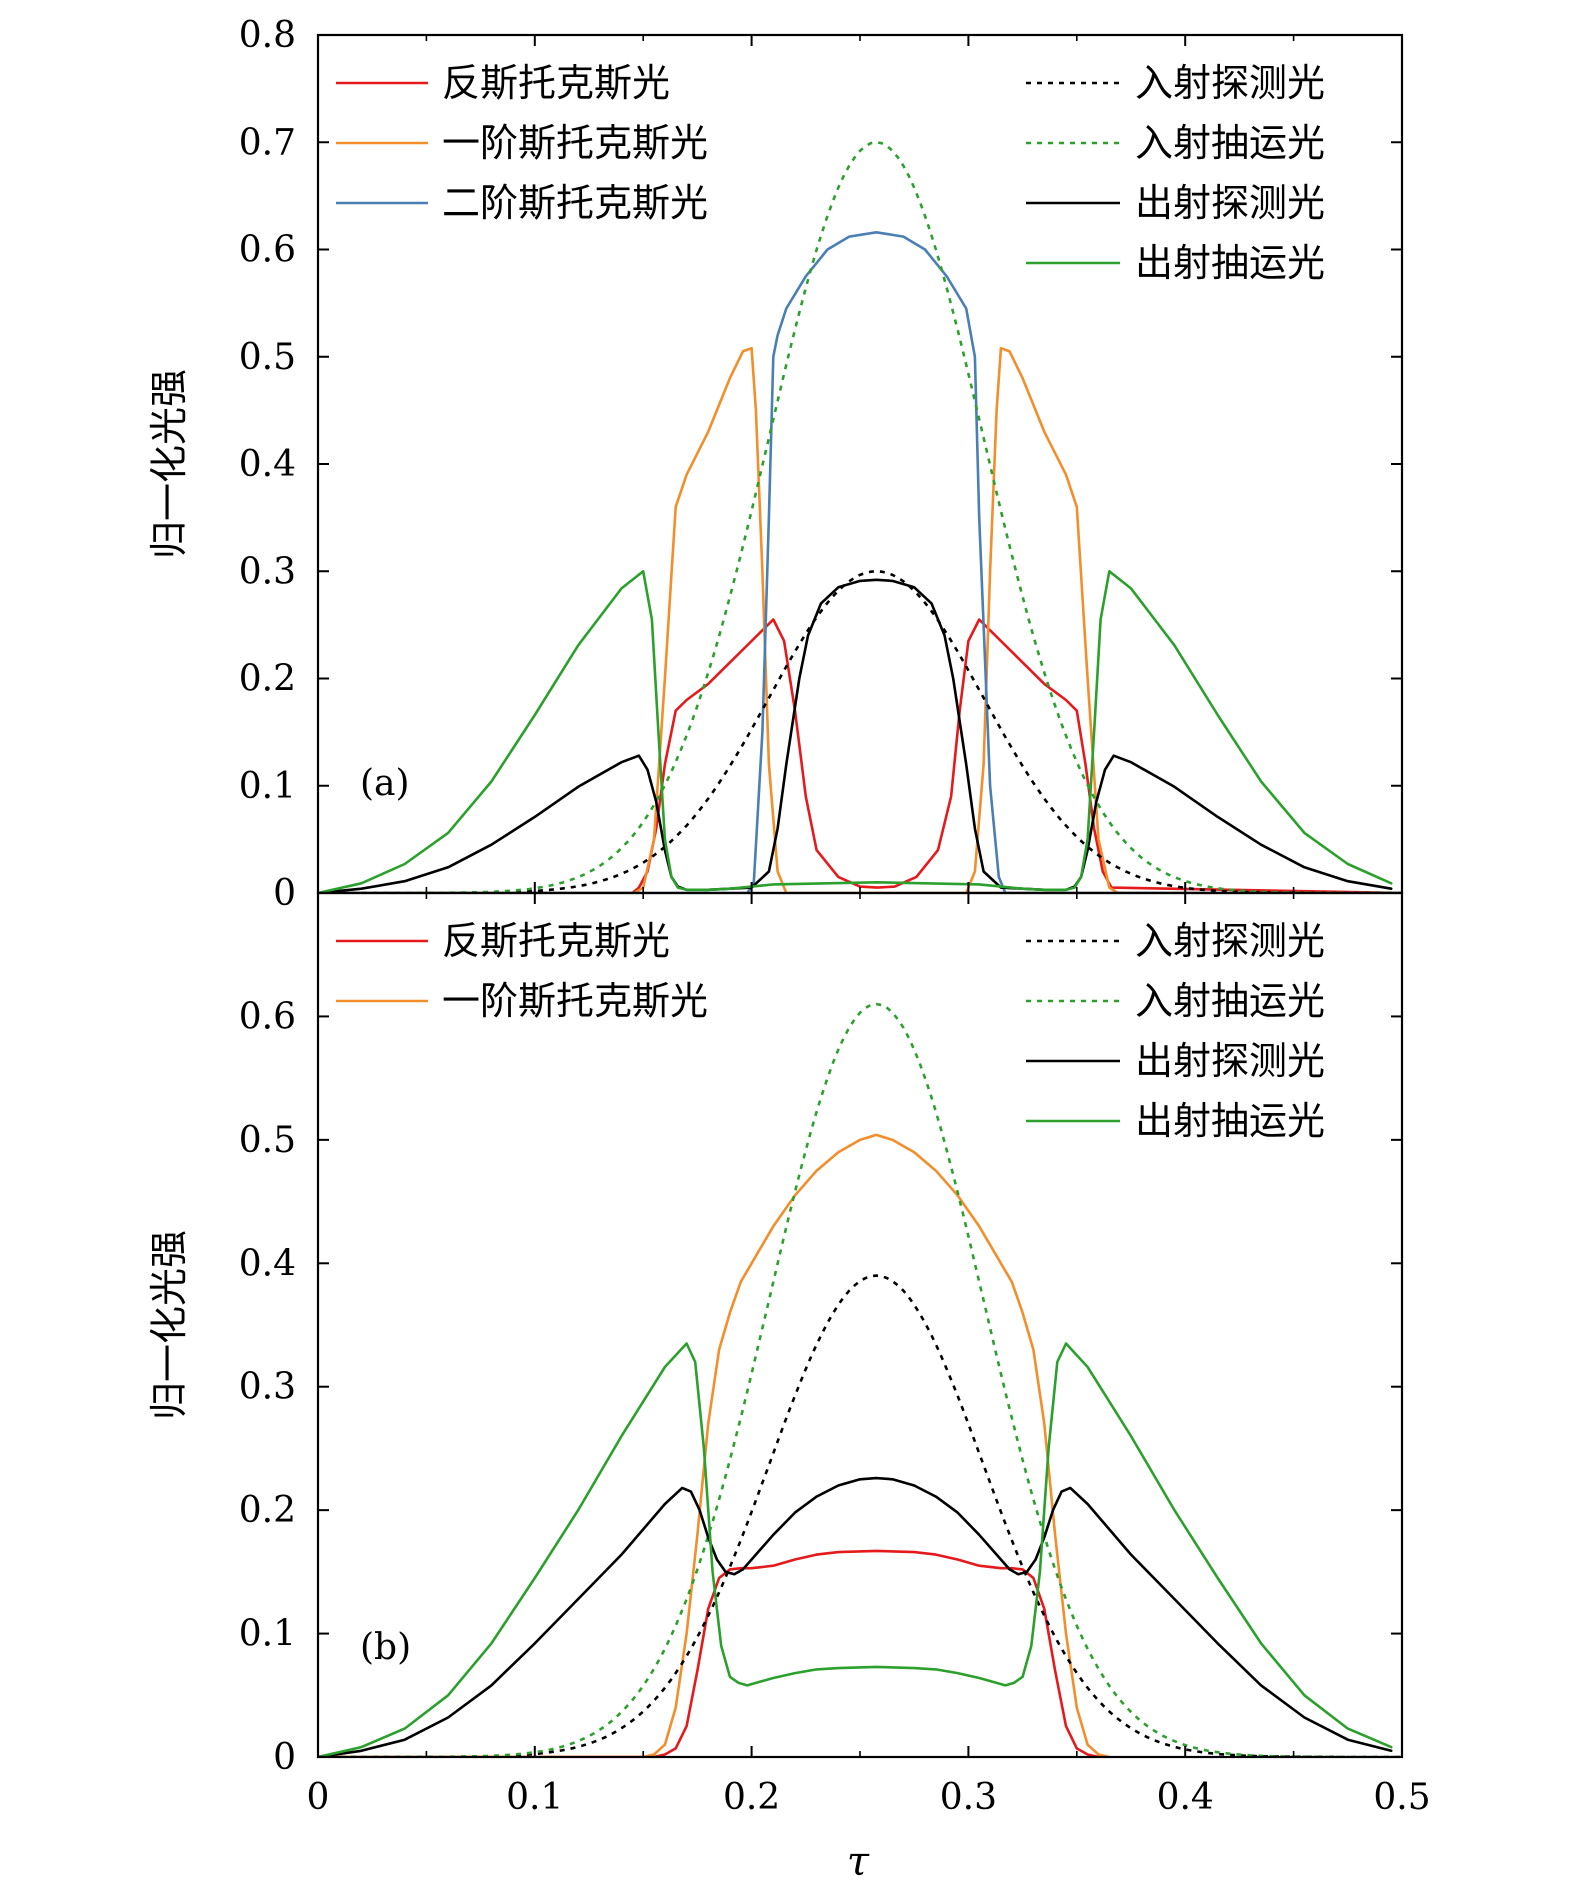 This screenshot has width=1575, height=1900. Describe the element at coordinates (1230, 1061) in the screenshot. I see `legend-label-b-right-2: 出射探测光` at that location.